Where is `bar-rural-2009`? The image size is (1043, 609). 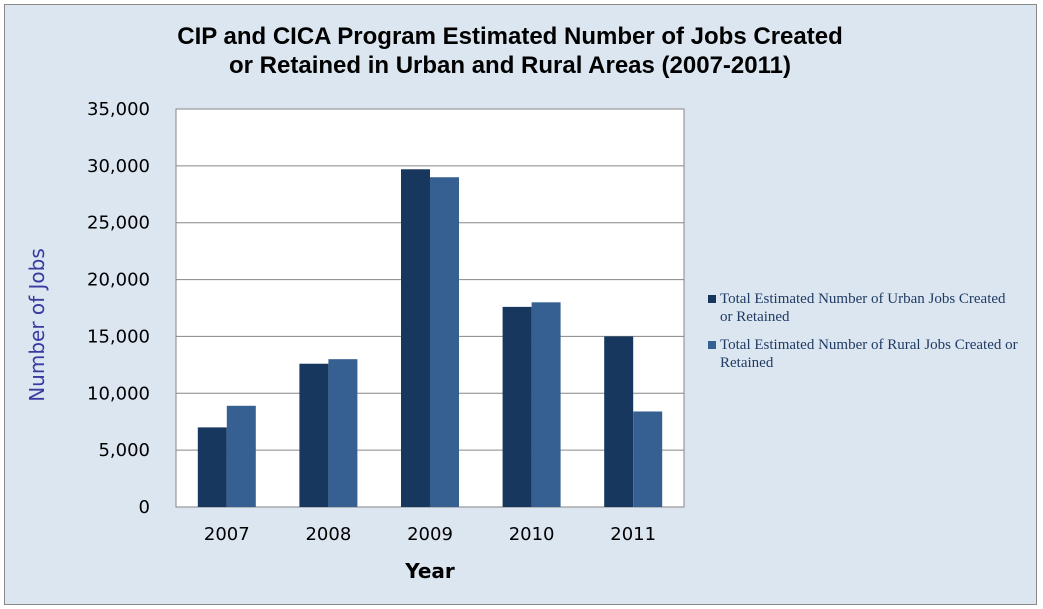
bar-rural-2009 is located at coordinates (444, 342).